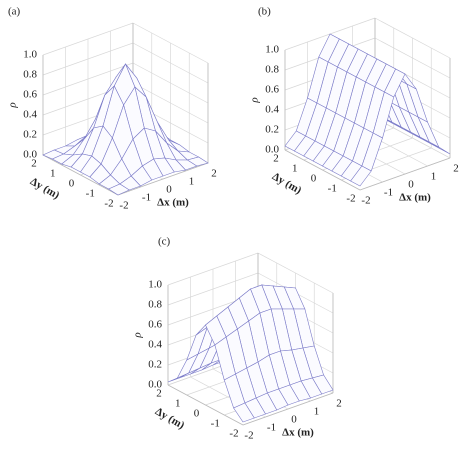 This screenshot has width=474, height=449. Describe the element at coordinates (14, 12) in the screenshot. I see `panel-label: (a)` at that location.